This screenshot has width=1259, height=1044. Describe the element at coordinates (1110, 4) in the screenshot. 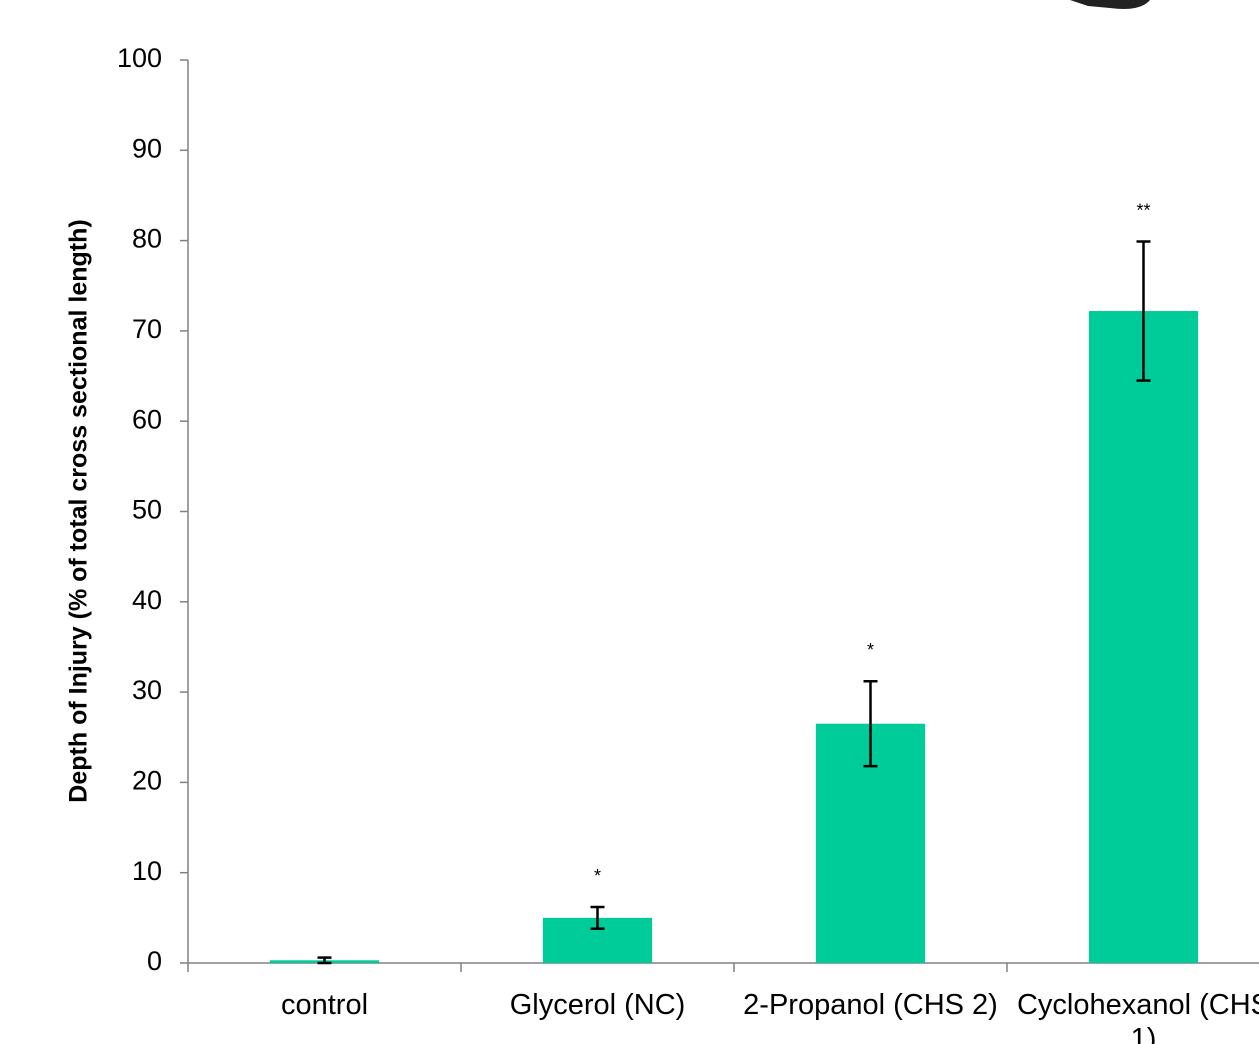

I see `corner-image` at that location.